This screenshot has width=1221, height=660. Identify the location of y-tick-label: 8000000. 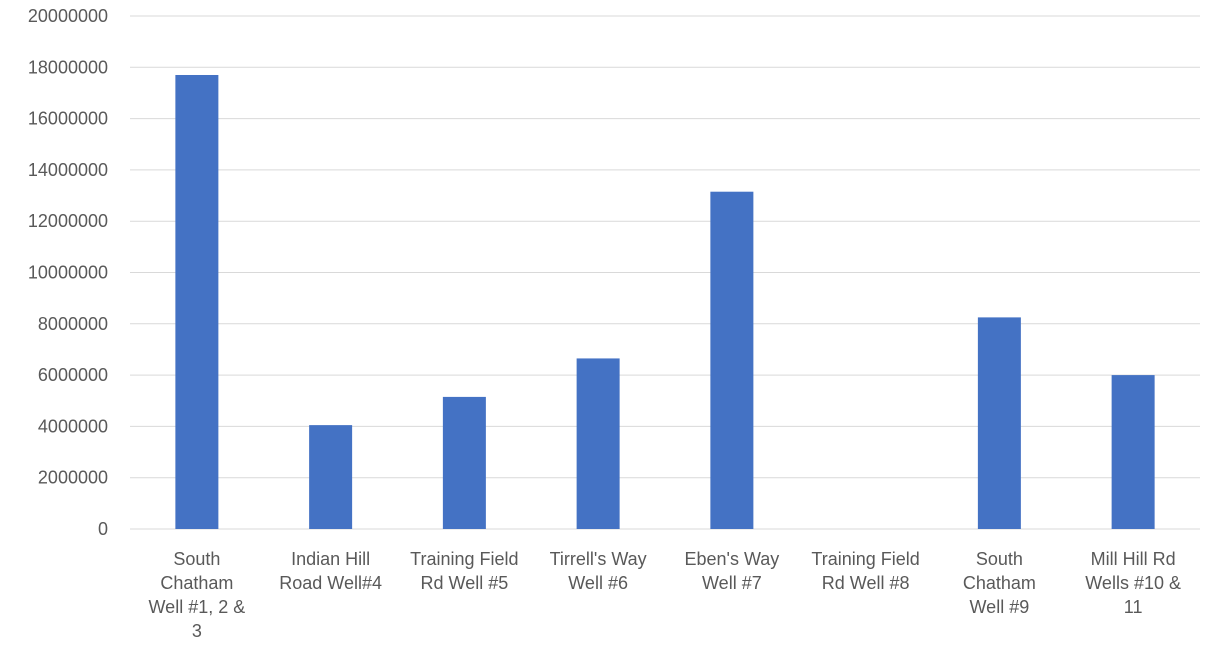
(73, 324).